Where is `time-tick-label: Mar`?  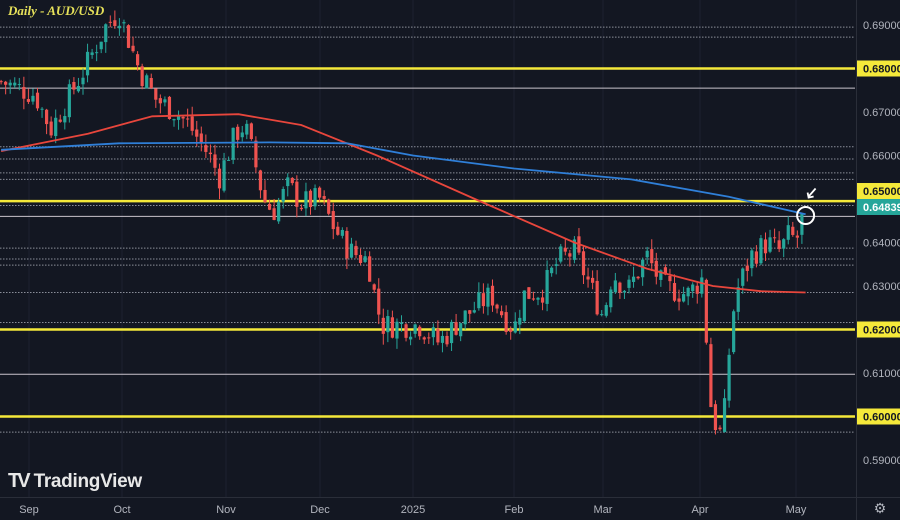 time-tick-label: Mar is located at coordinates (603, 510).